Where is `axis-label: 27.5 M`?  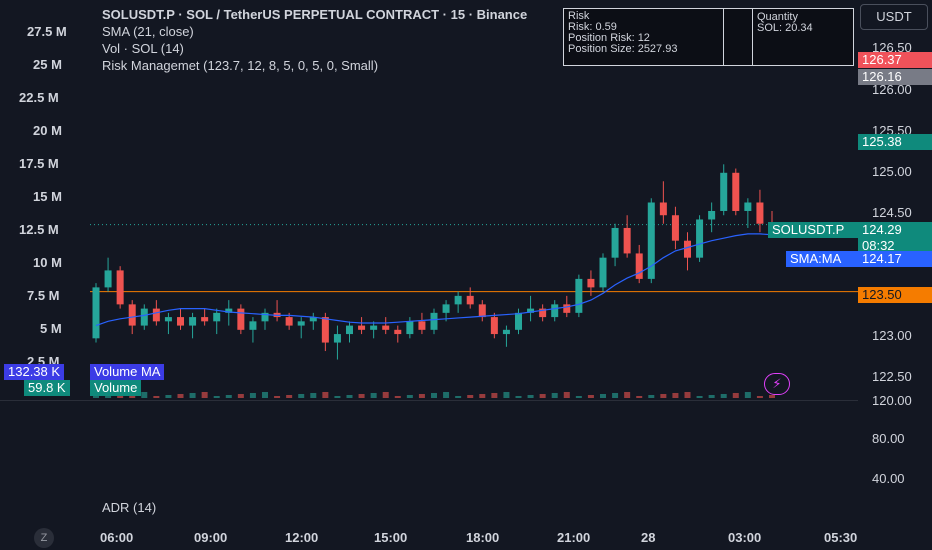
axis-label: 27.5 M is located at coordinates (47, 31).